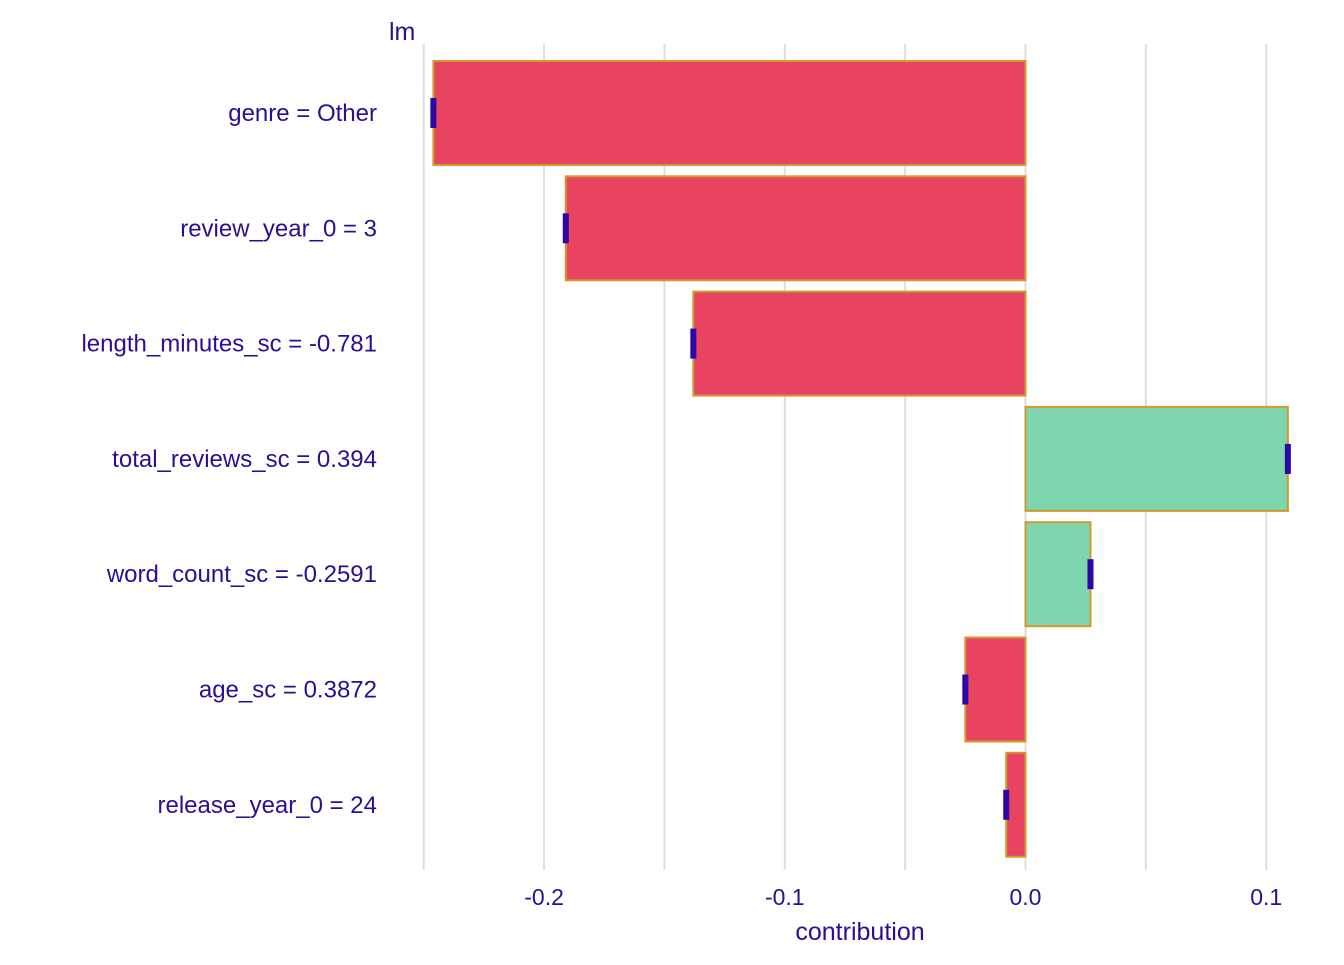 Image resolution: width=1344 pixels, height=965 pixels. Describe the element at coordinates (244, 459) in the screenshot. I see `category-label: total_reviews_sc = 0.394` at that location.